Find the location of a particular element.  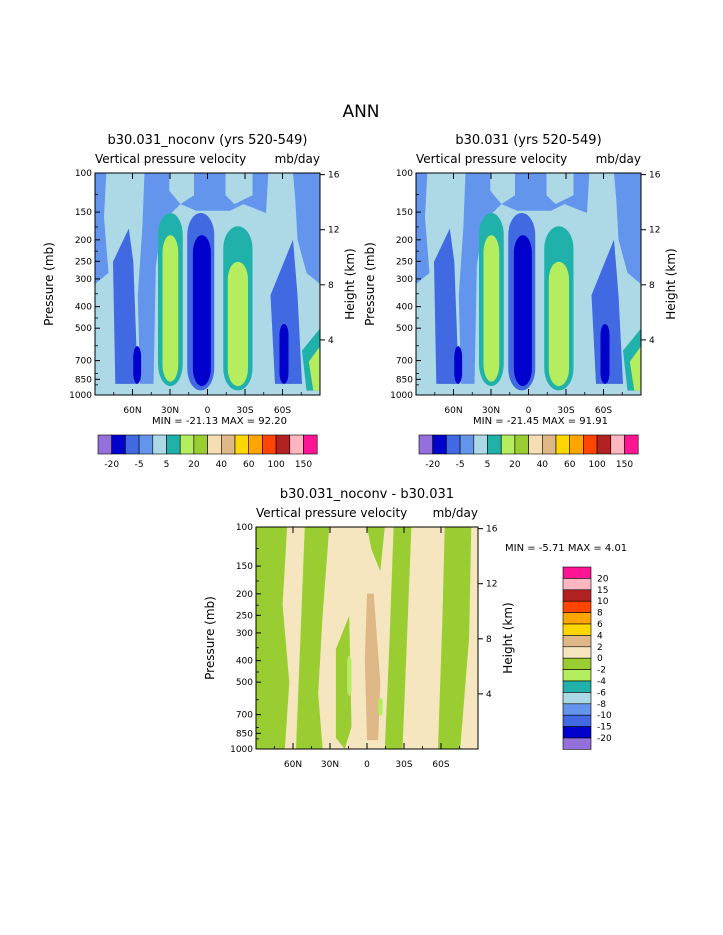

min-max-stats: MIN = -5.71 MAX = 4.01 is located at coordinates (566, 548).